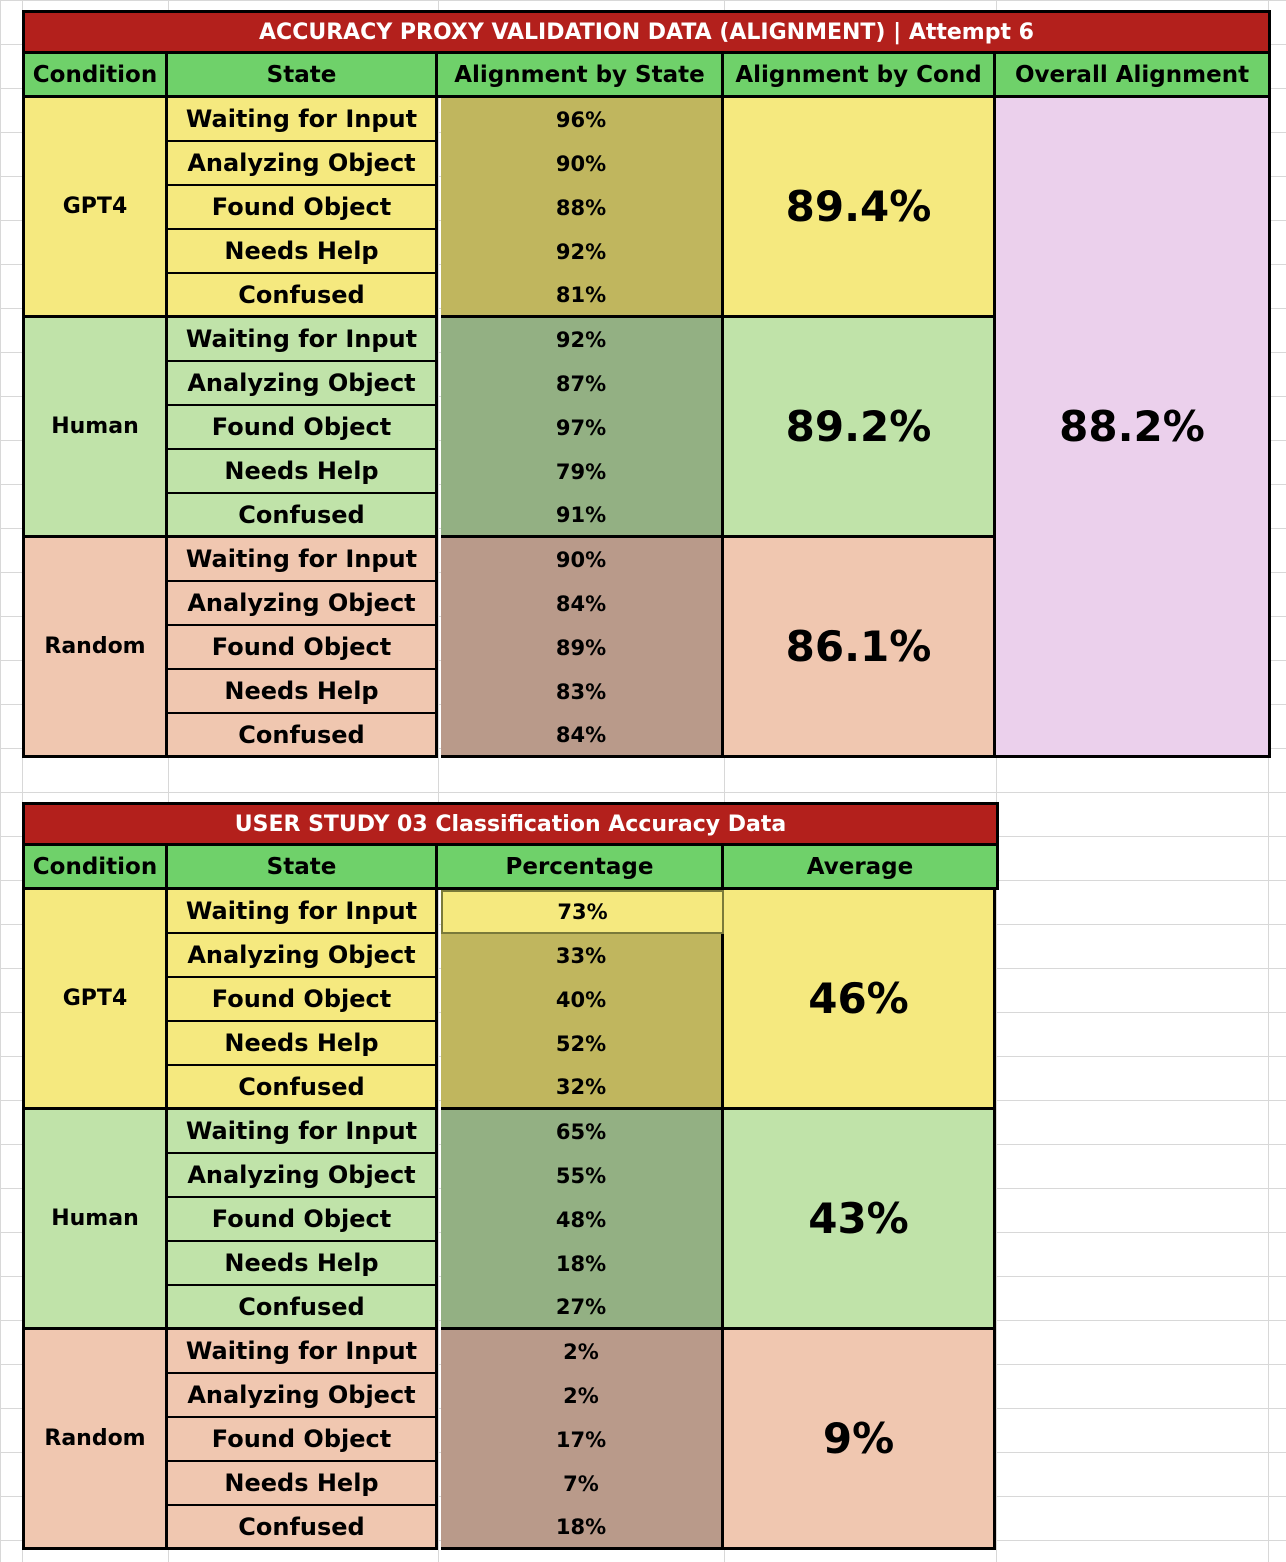  Describe the element at coordinates (1133, 428) in the screenshot. I see `table1-overall-alignment: 88.2%` at that location.